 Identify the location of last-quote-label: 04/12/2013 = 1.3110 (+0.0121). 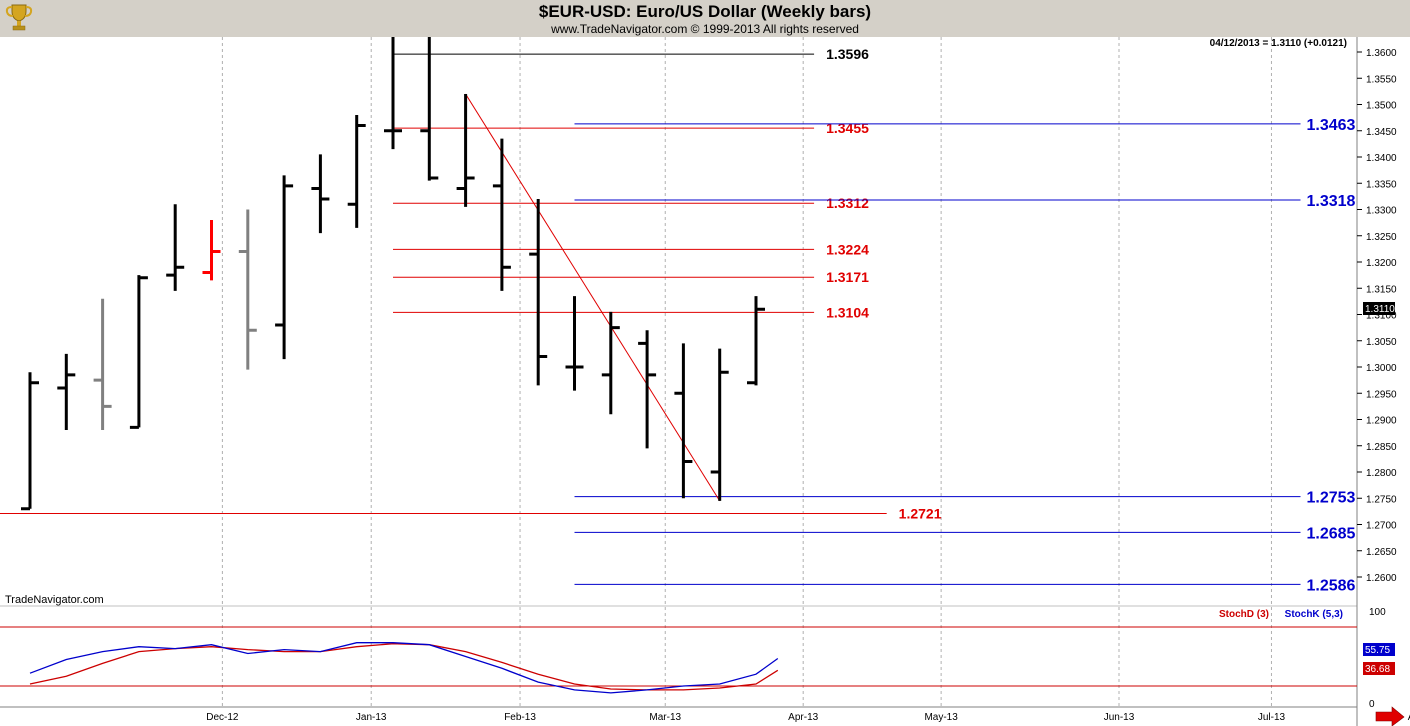
(1278, 43).